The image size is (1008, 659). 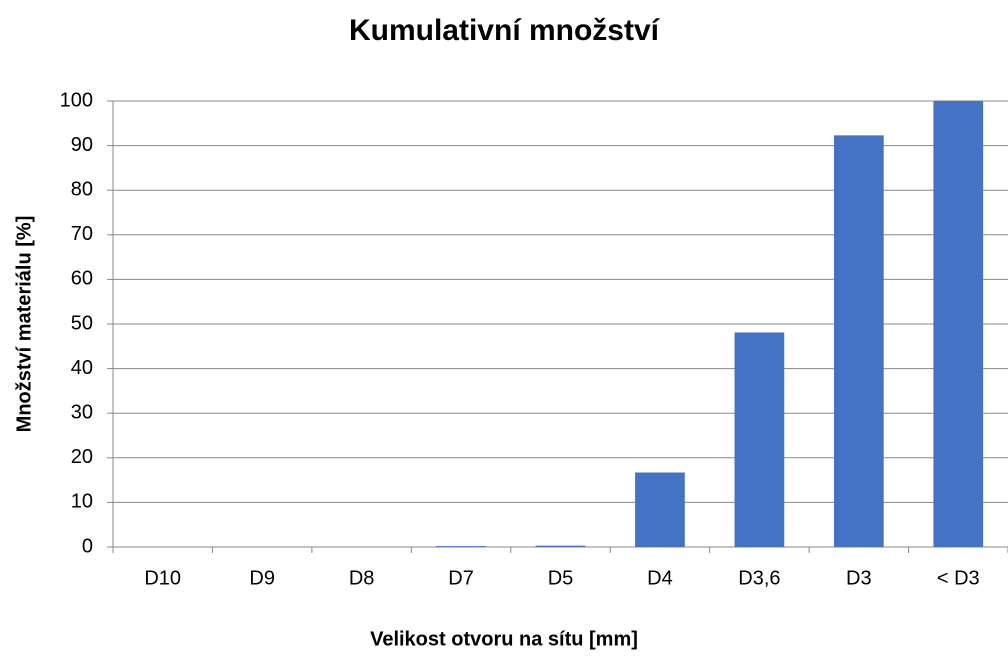 What do you see at coordinates (759, 578) in the screenshot?
I see `x-tick-label: D3,6` at bounding box center [759, 578].